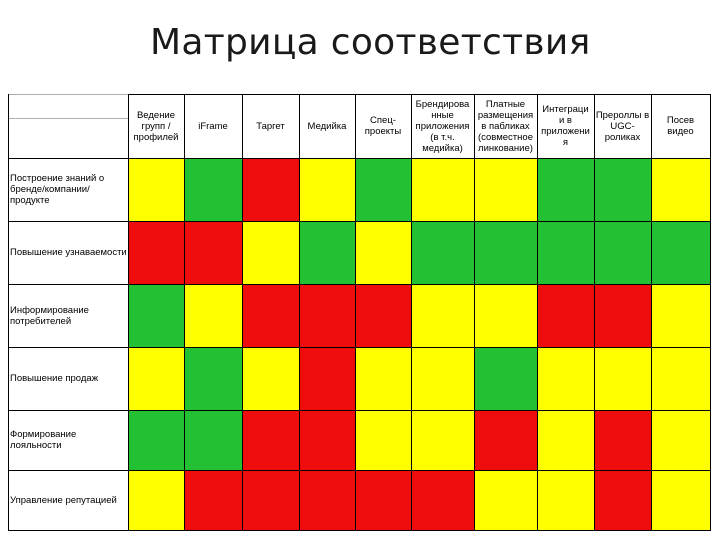 The image size is (720, 540). I want to click on row-label: Информирование потребителей, so click(49, 315).